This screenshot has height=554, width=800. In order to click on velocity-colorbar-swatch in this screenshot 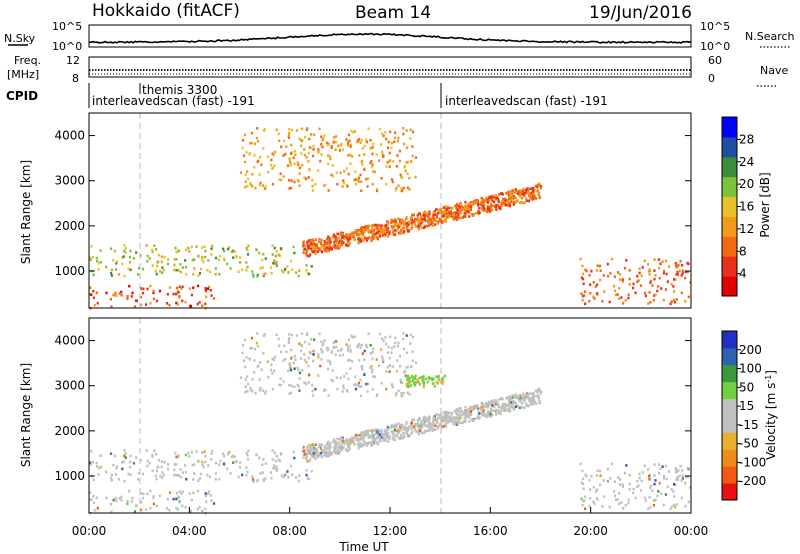, I will do `click(729, 424)`.